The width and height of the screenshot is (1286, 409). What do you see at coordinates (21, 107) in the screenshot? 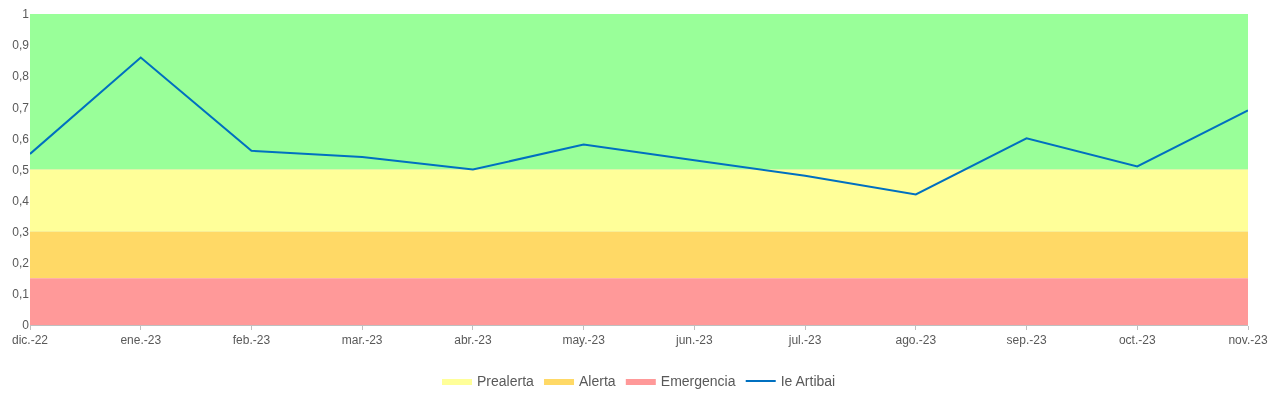
I see `y-tick-label: 0,7` at bounding box center [21, 107].